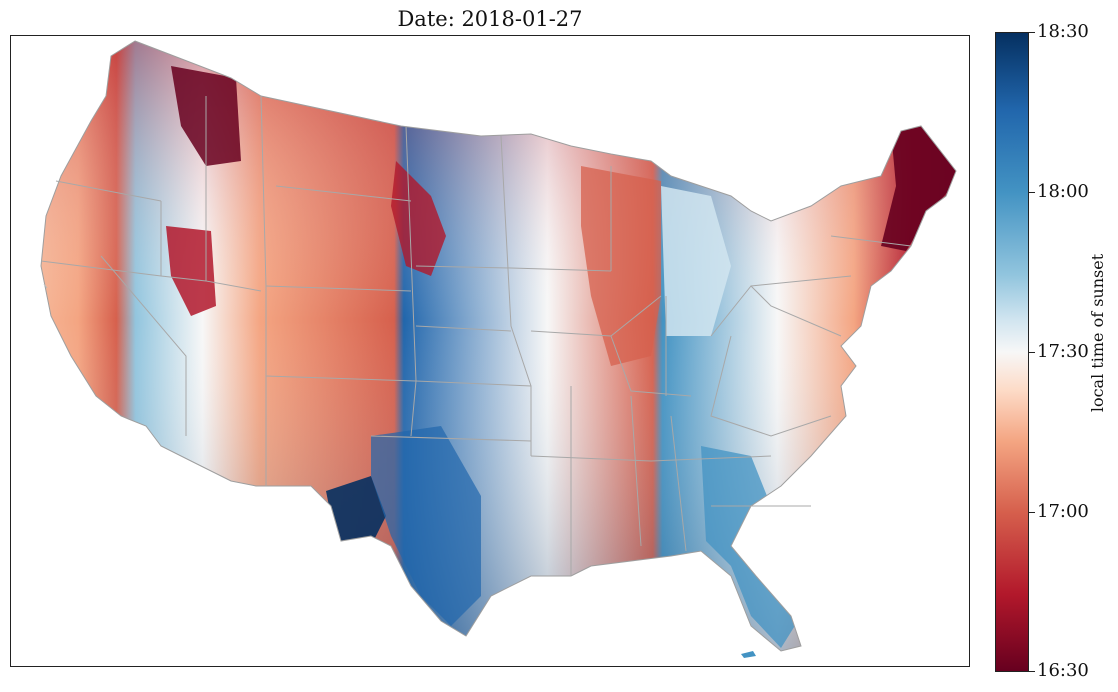 Image resolution: width=1118 pixels, height=692 pixels. What do you see at coordinates (918, 188) in the screenshot?
I see `region-maine` at bounding box center [918, 188].